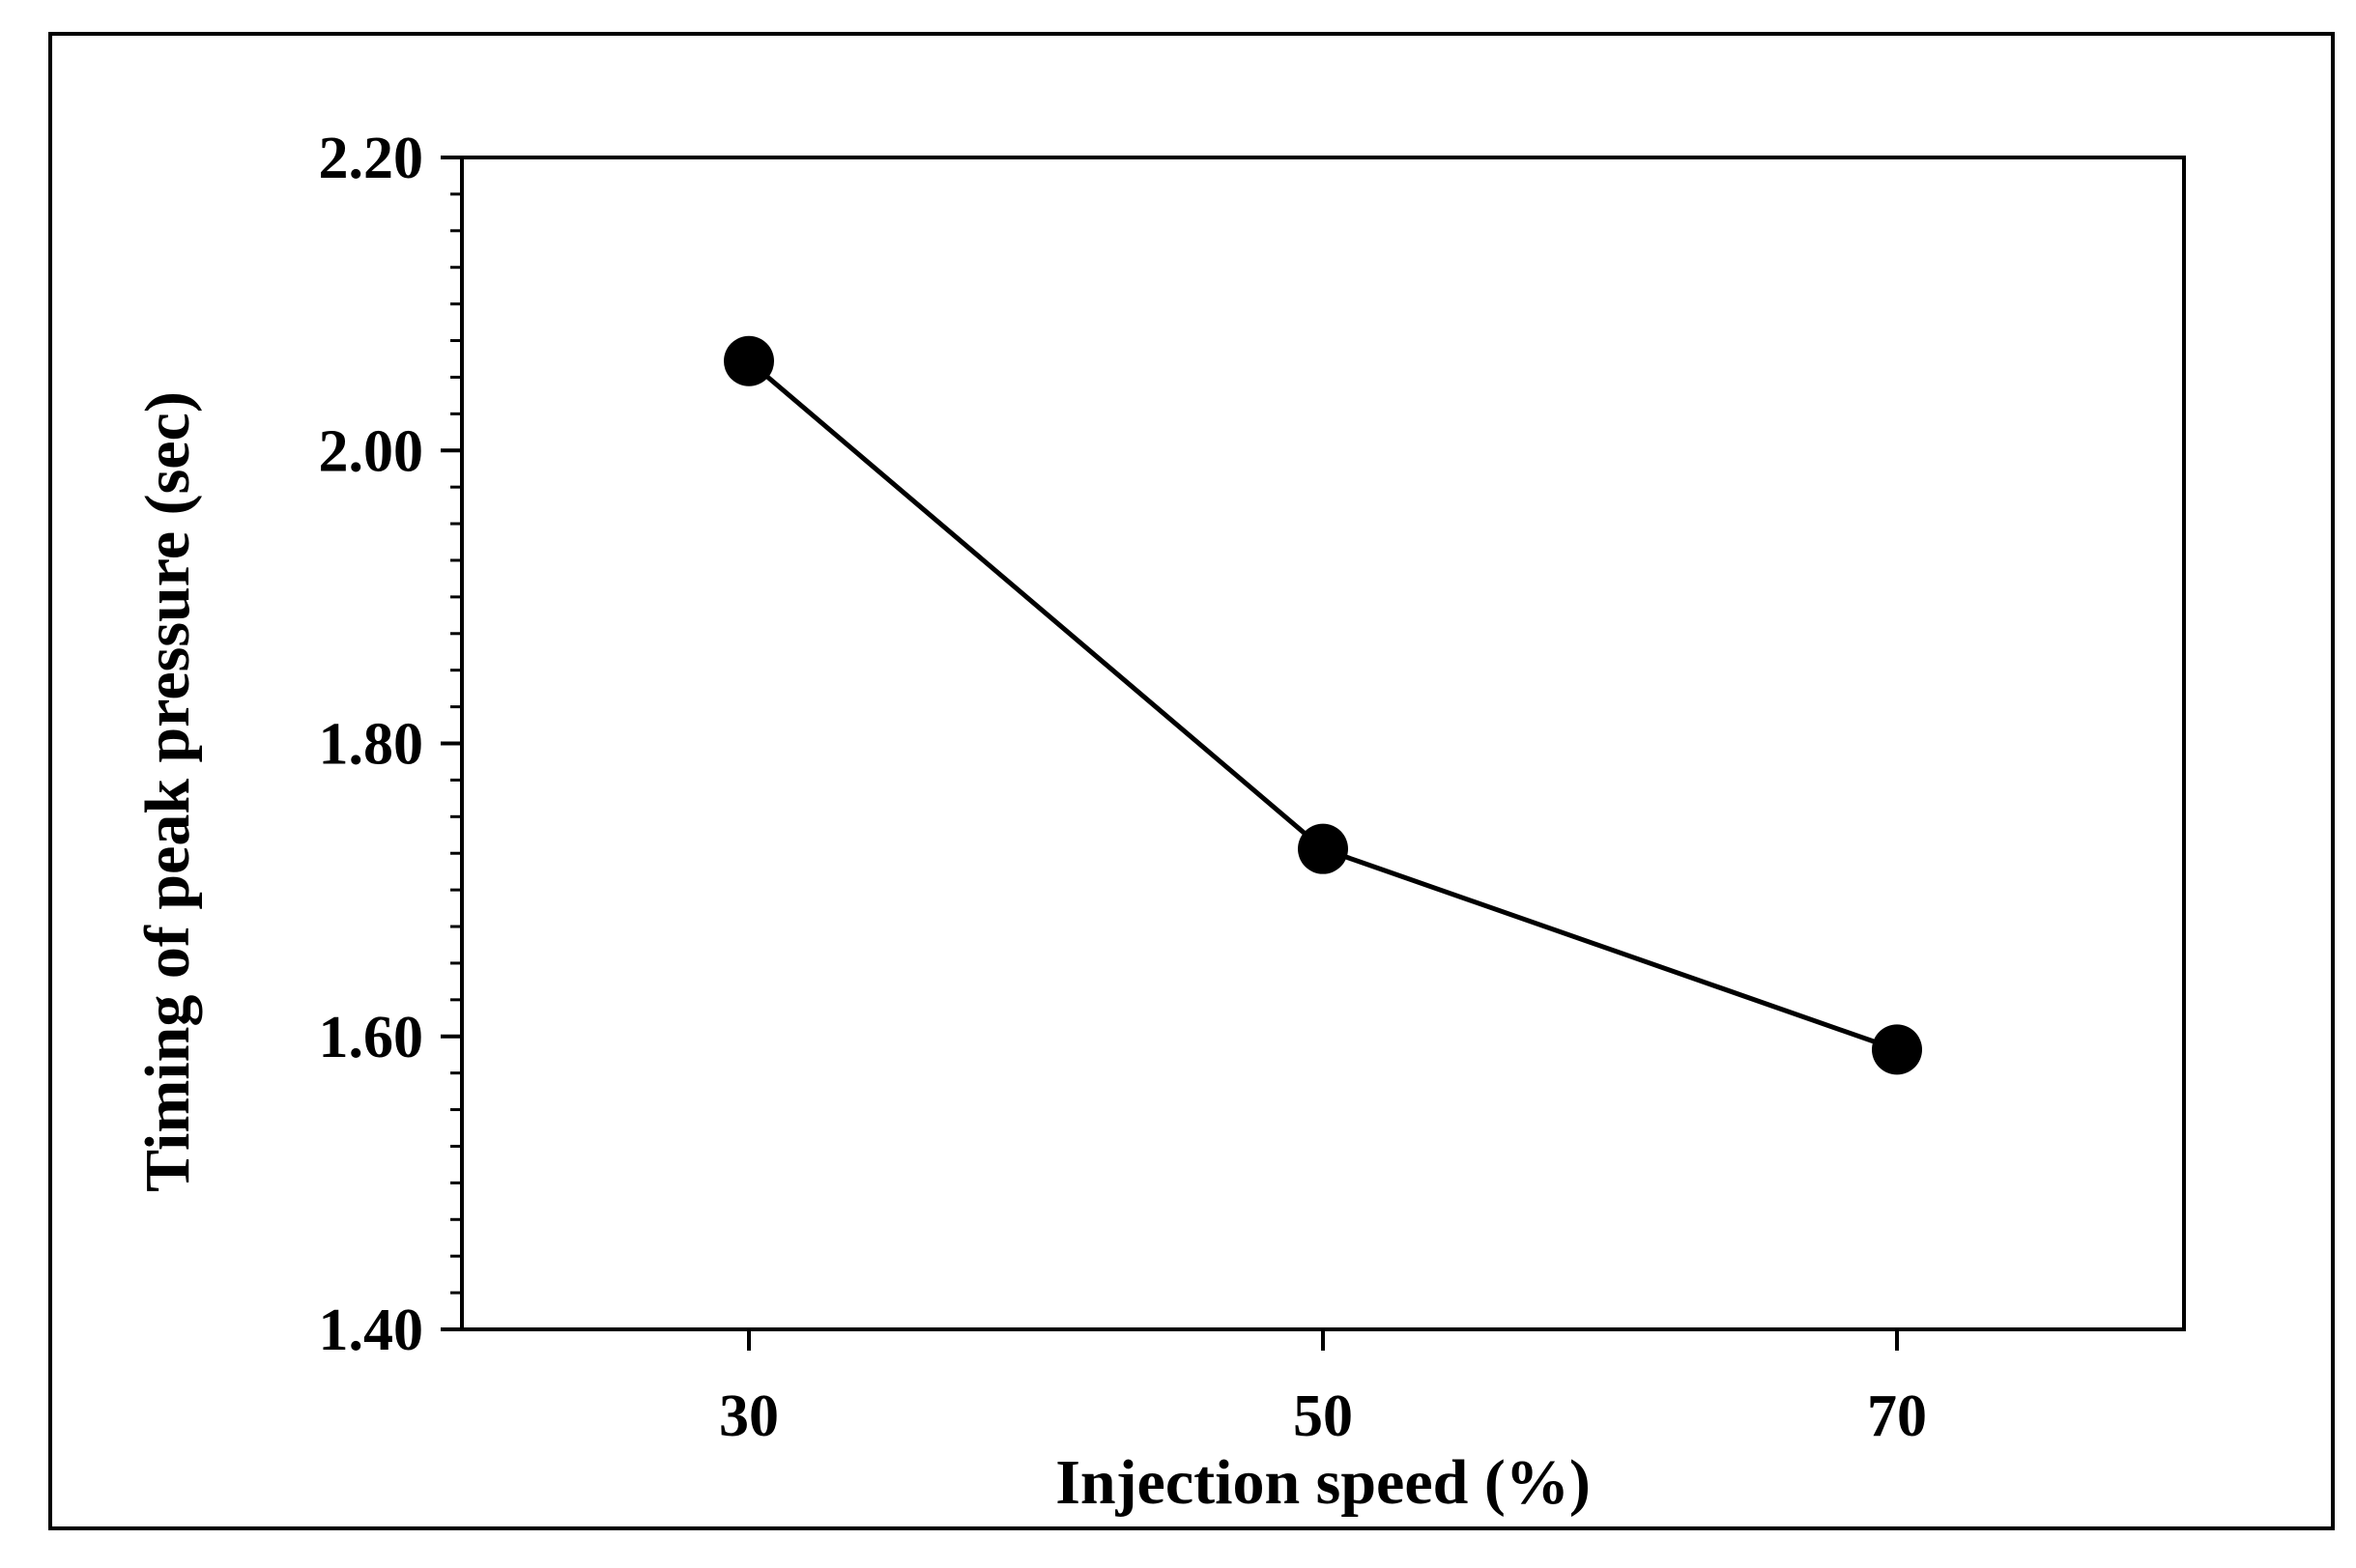 The image size is (2356, 1568). I want to click on y-tick-label: 1.60, so click(372, 1037).